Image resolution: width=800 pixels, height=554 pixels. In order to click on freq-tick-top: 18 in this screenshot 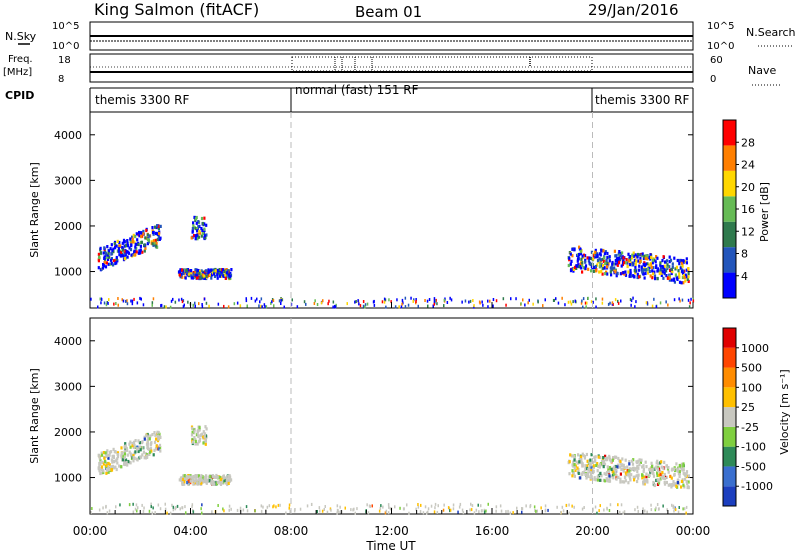, I will do `click(64, 60)`.